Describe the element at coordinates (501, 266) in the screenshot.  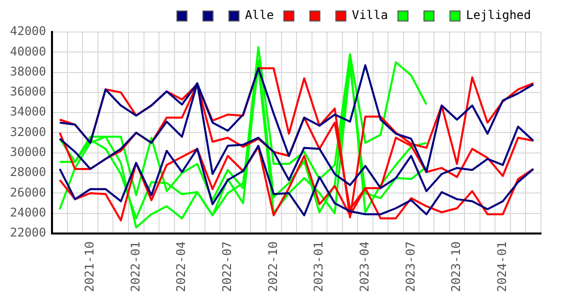
I see `x-tick-label: 2024-01` at that location.